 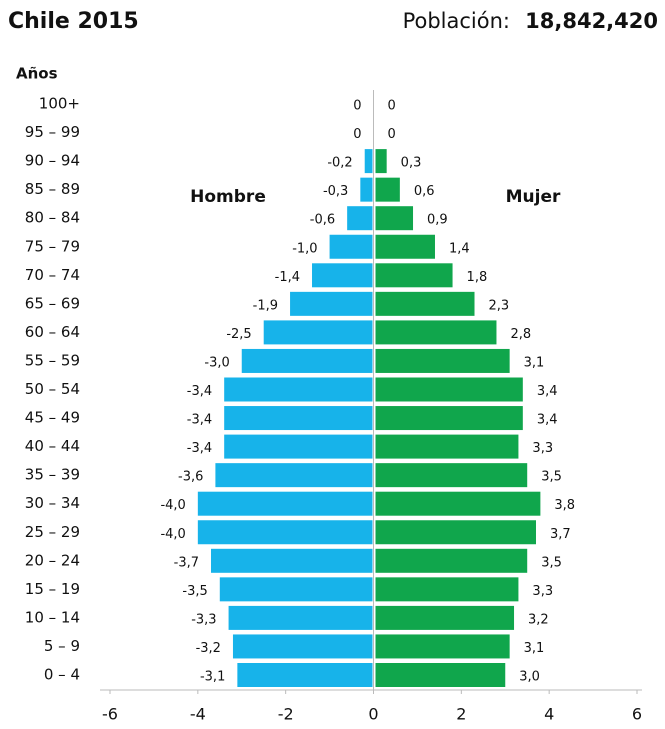 I want to click on x-tick-label: 4, so click(x=549, y=714).